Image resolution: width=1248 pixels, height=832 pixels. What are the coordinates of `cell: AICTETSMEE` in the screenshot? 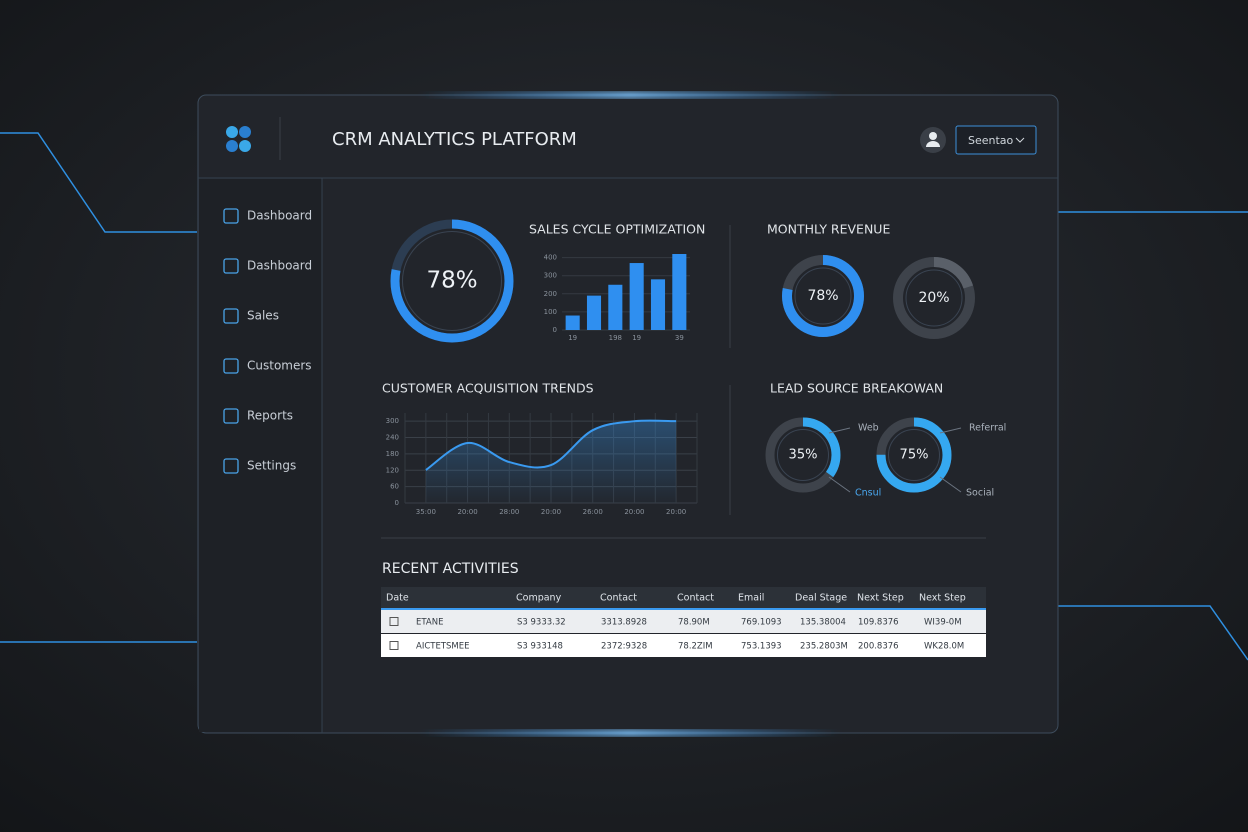 It's located at (442, 647).